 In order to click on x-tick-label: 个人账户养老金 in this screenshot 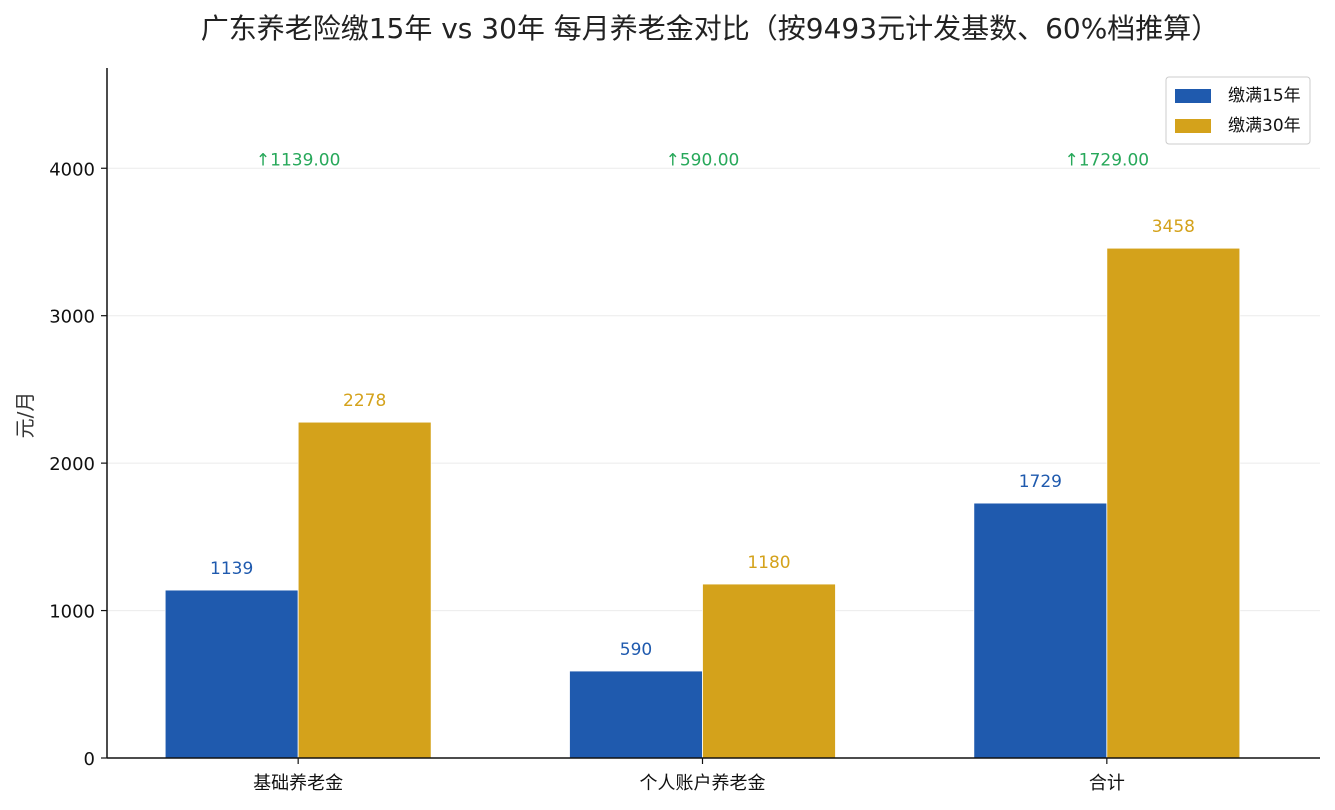, I will do `click(703, 783)`.